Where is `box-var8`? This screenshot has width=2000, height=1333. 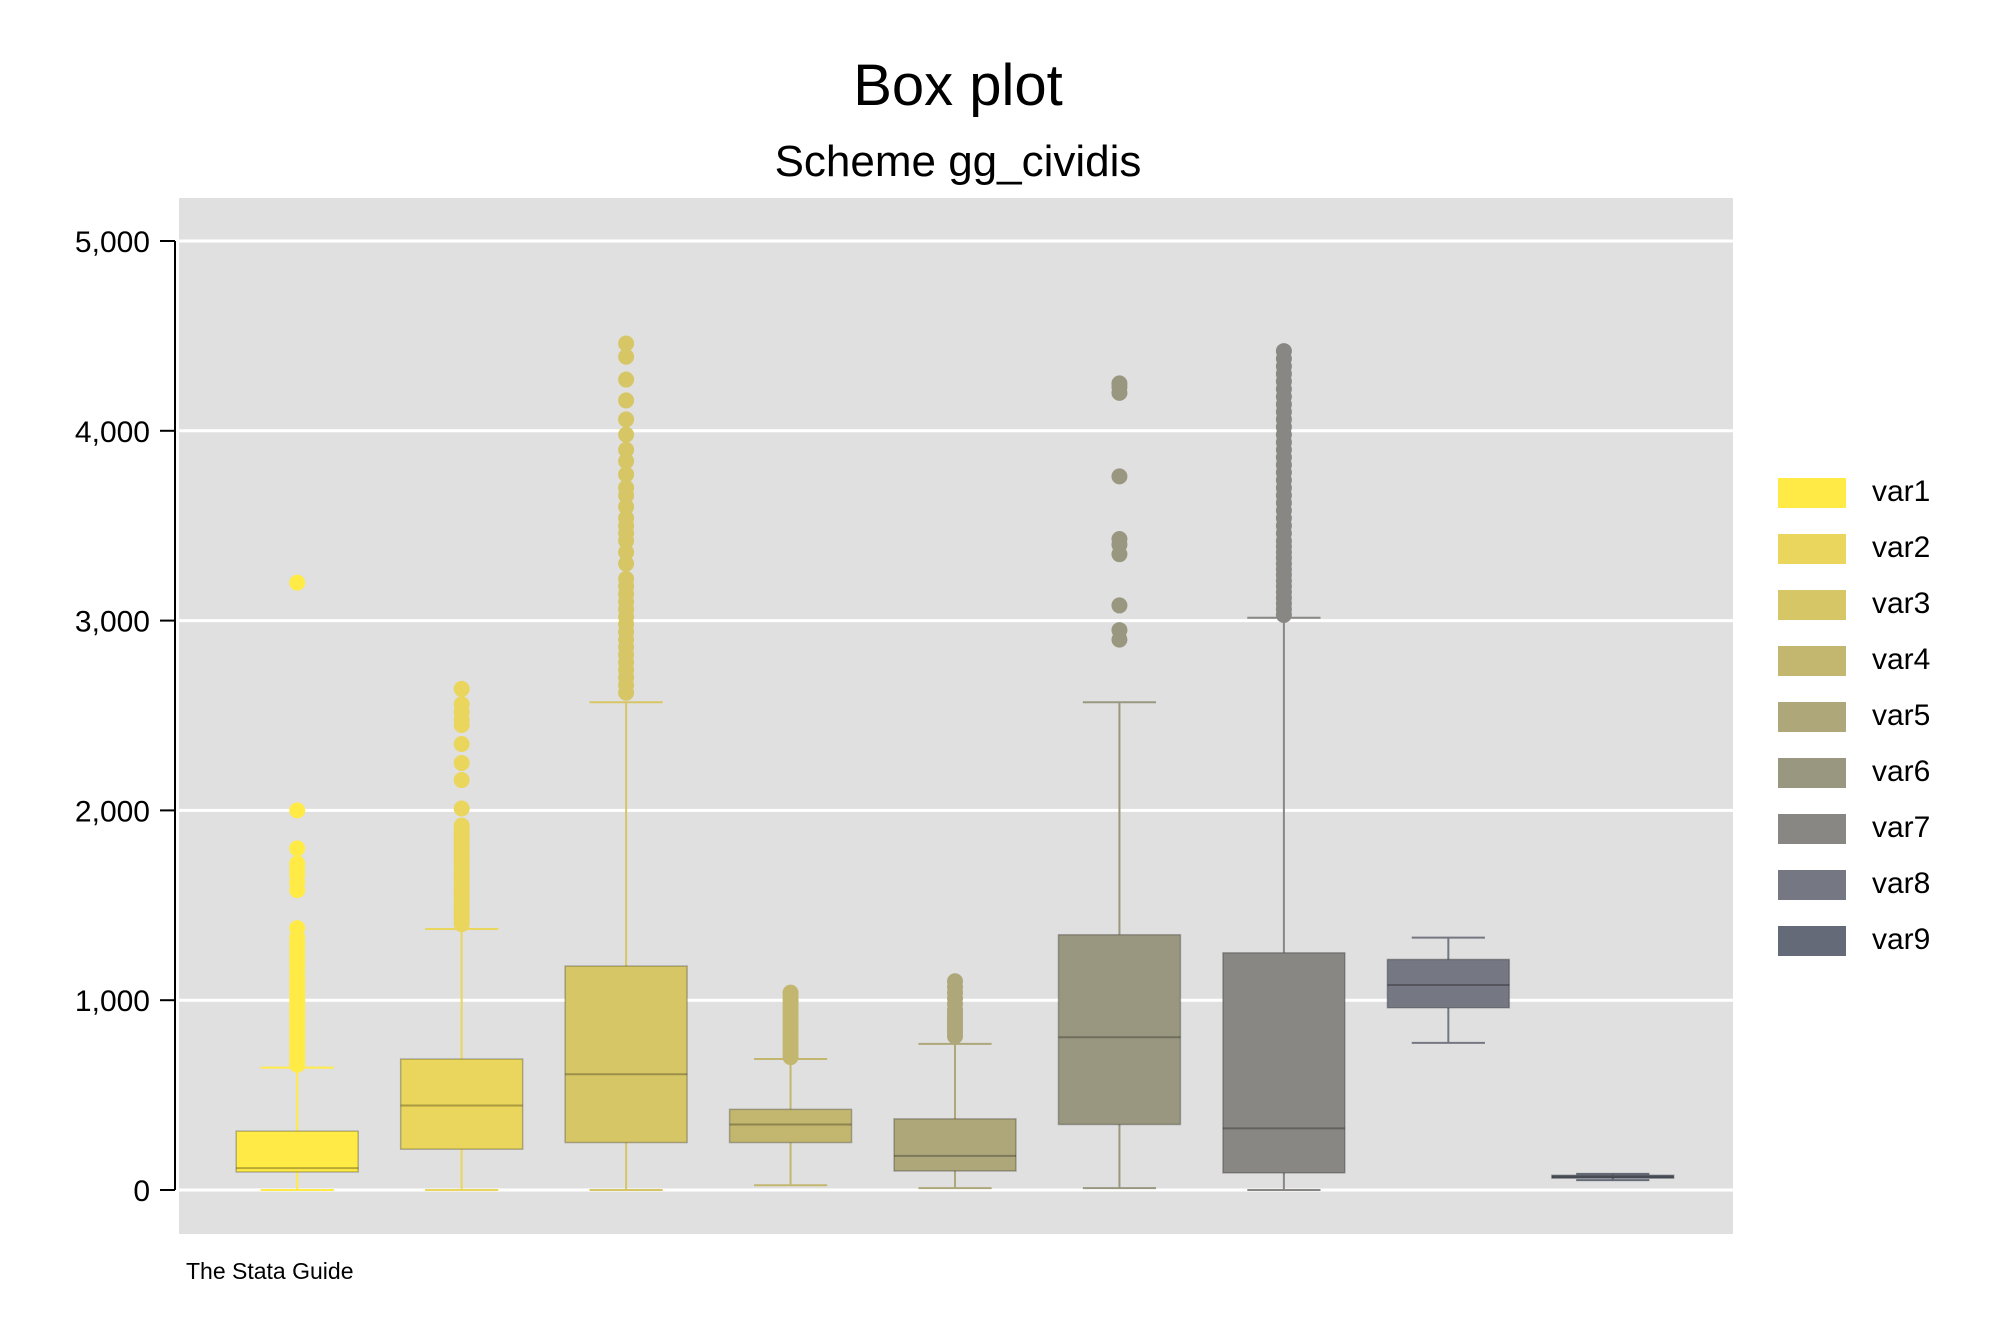
box-var8 is located at coordinates (1448, 990).